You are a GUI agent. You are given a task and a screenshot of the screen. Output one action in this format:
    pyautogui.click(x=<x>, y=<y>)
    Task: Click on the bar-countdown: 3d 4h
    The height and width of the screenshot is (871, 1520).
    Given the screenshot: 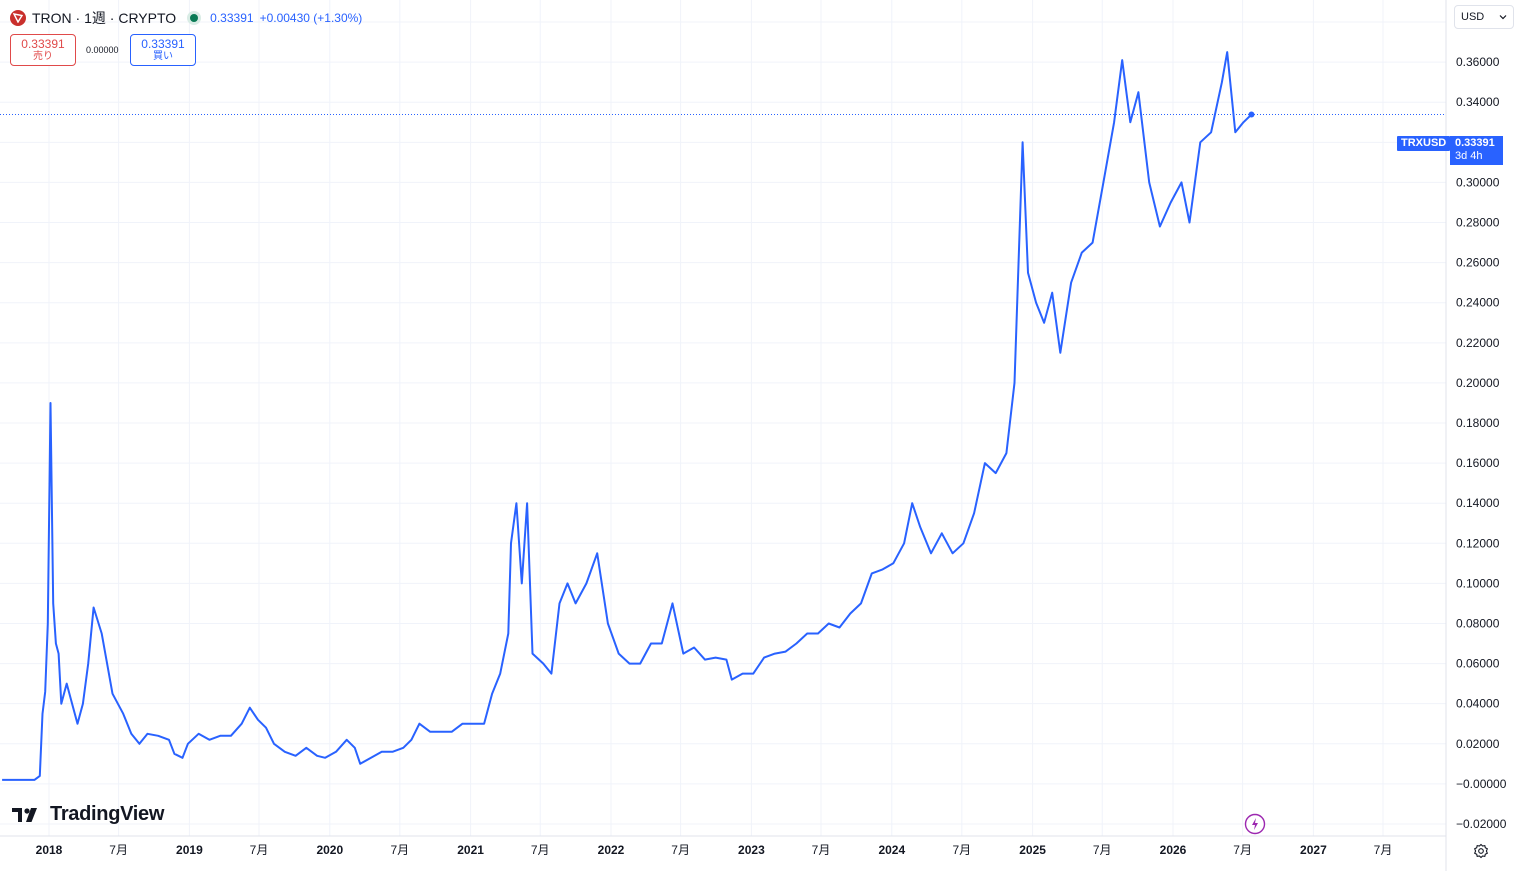 What is the action you would take?
    pyautogui.click(x=1469, y=156)
    